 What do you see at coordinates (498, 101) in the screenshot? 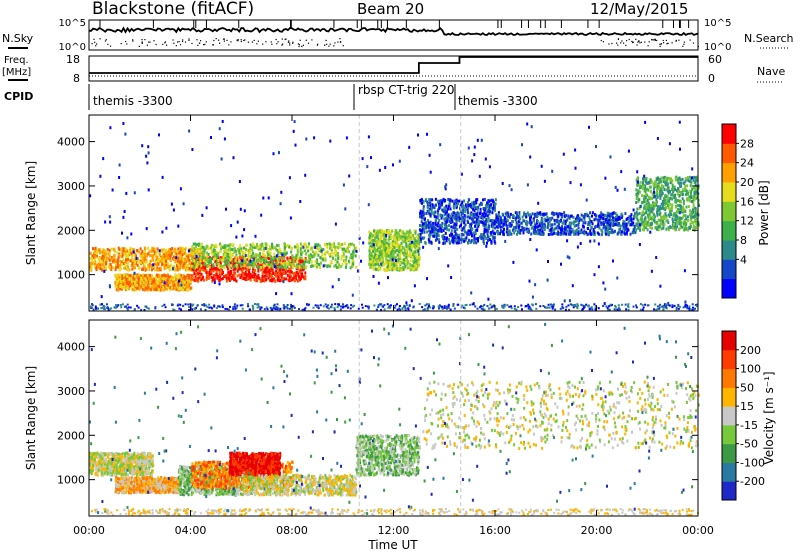
I see `cpid-segment-3: themis -3300` at bounding box center [498, 101].